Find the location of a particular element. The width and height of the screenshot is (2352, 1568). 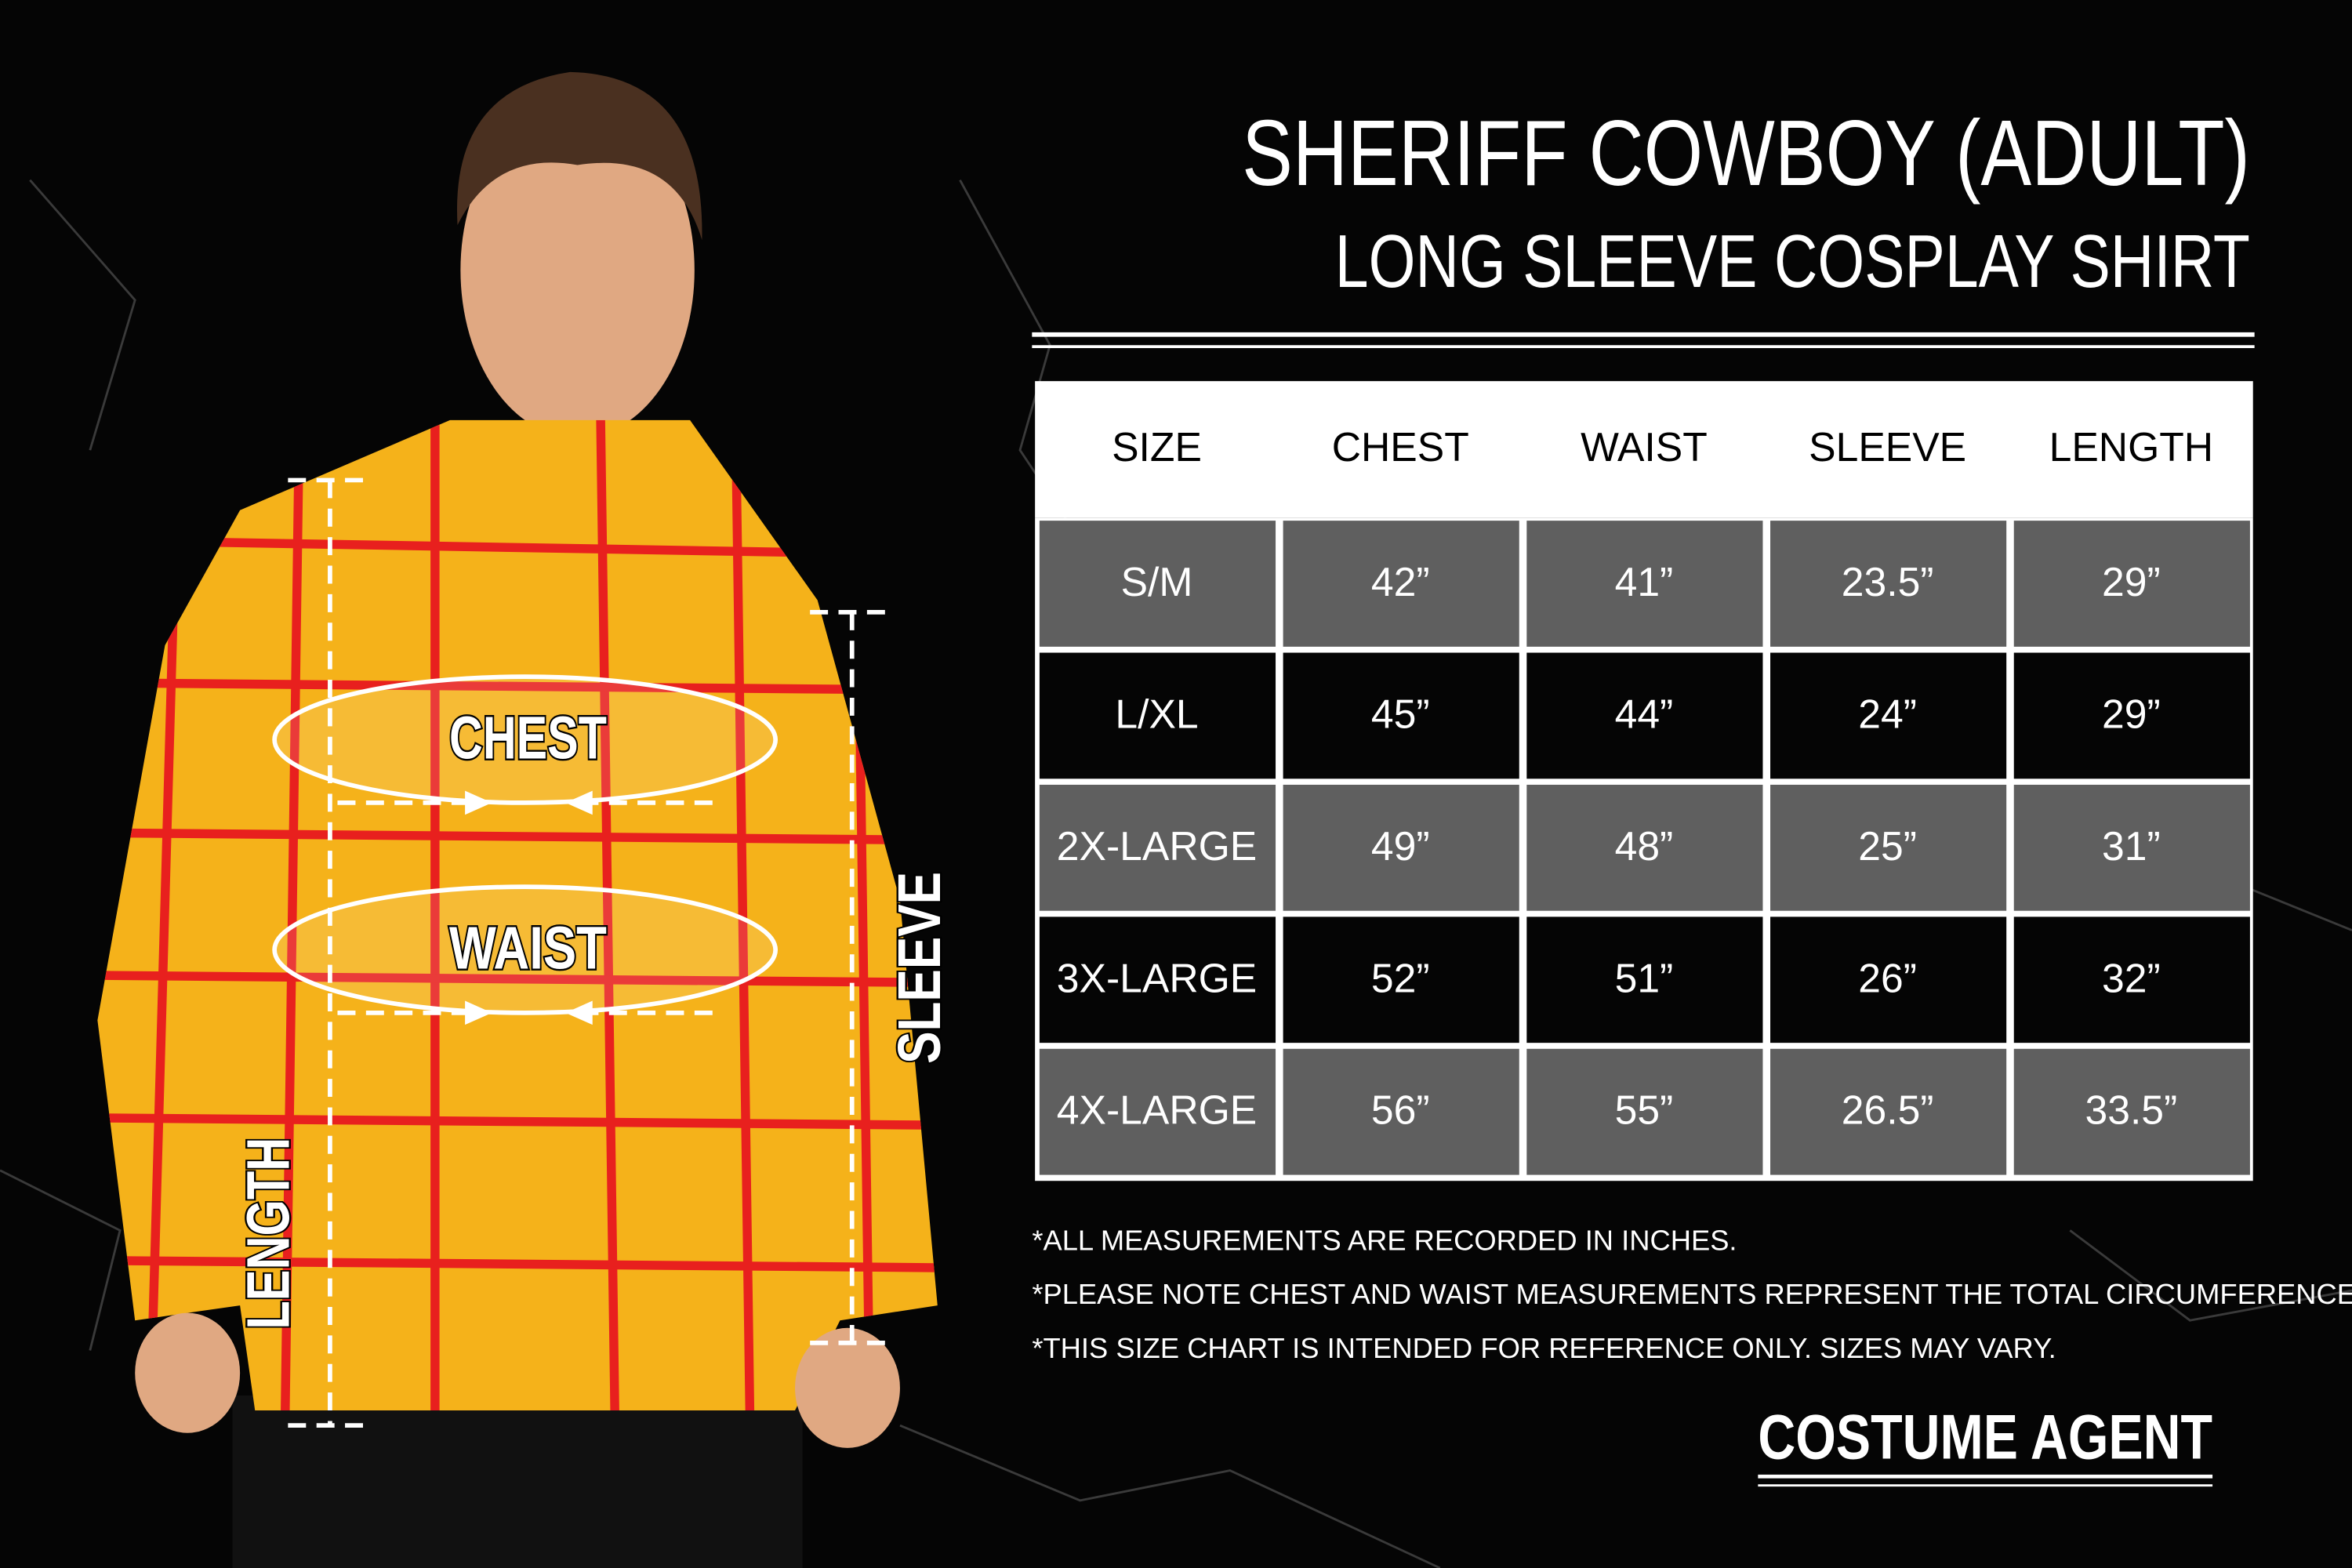

cell: 3X-LARGE is located at coordinates (1157, 977).